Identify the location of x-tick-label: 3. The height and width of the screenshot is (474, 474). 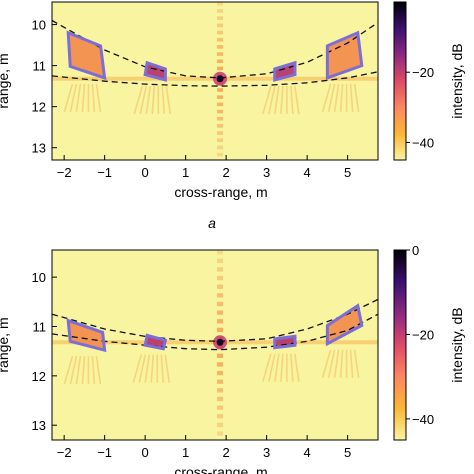
(266, 172).